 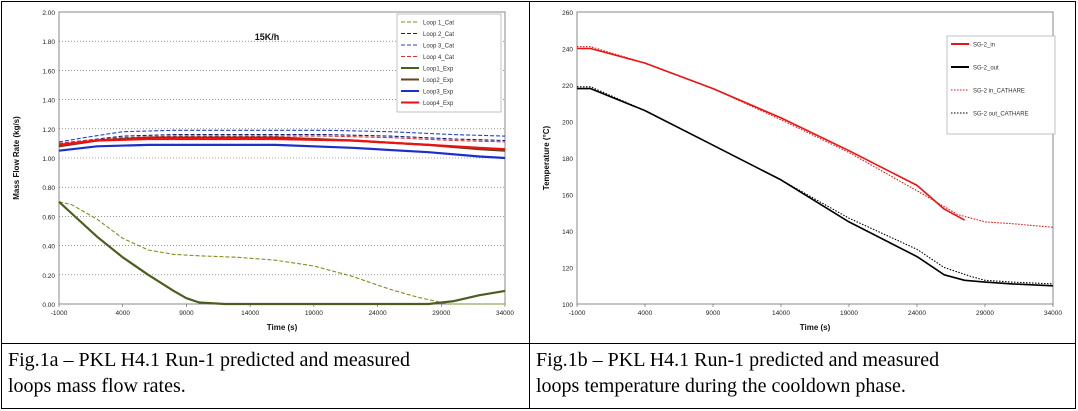 I want to click on series-line-loop4-exp, so click(x=282, y=144).